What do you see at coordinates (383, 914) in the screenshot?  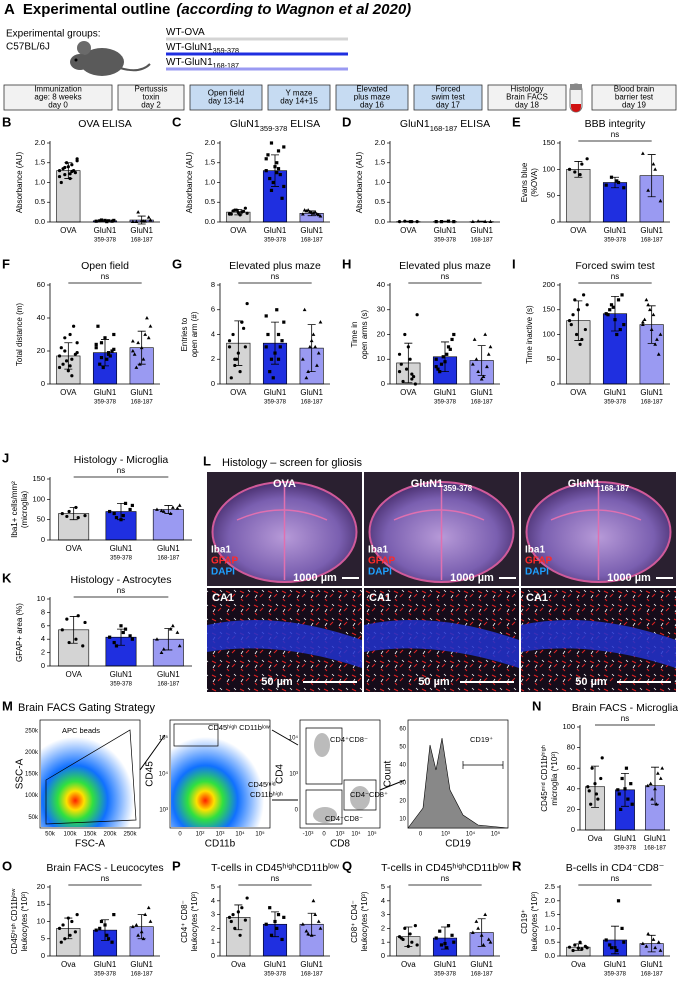 I see `y-tick-label: 3` at bounding box center [383, 914].